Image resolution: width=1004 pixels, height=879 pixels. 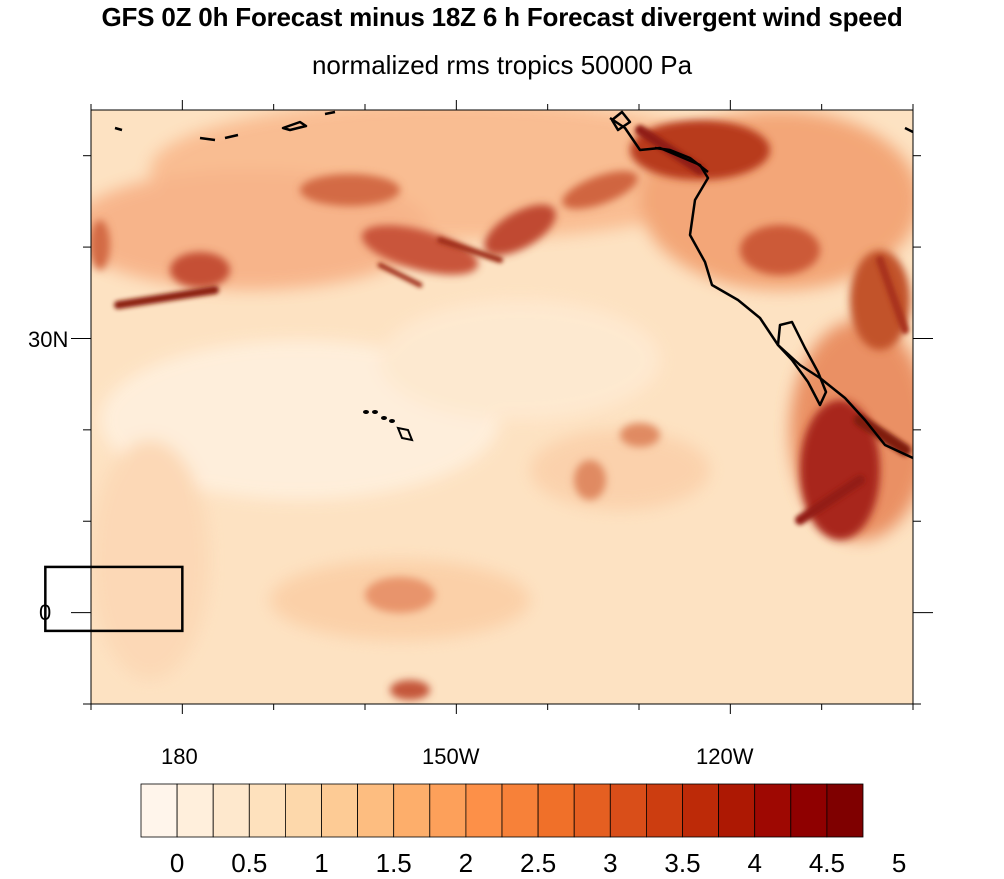 What do you see at coordinates (682, 863) in the screenshot?
I see `colorbar-tick-label: 3.5` at bounding box center [682, 863].